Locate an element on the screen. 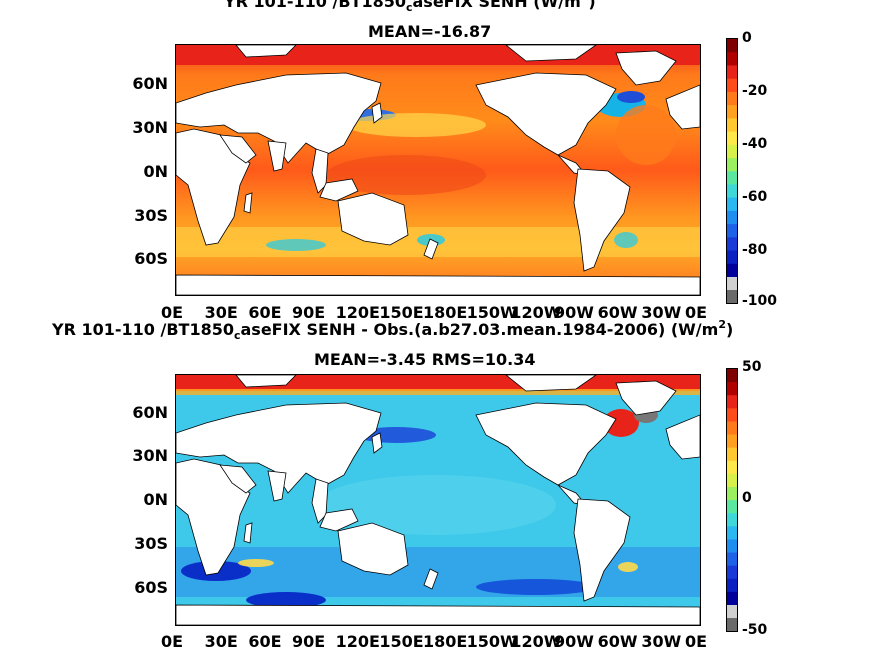 The height and width of the screenshot is (656, 875). panel2-colorbar is located at coordinates (732, 500).